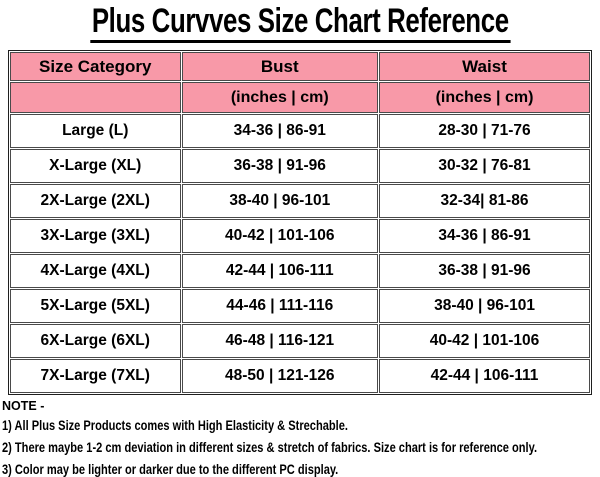 This screenshot has height=477, width=600. What do you see at coordinates (484, 201) in the screenshot?
I see `waist-cell: 32-34| 81-86` at bounding box center [484, 201].